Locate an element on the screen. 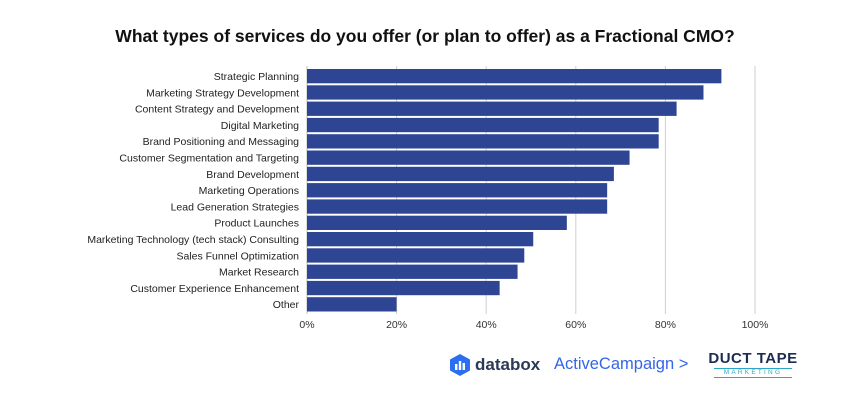  activecampaign-logo: ActiveCampaign > is located at coordinates (621, 364).